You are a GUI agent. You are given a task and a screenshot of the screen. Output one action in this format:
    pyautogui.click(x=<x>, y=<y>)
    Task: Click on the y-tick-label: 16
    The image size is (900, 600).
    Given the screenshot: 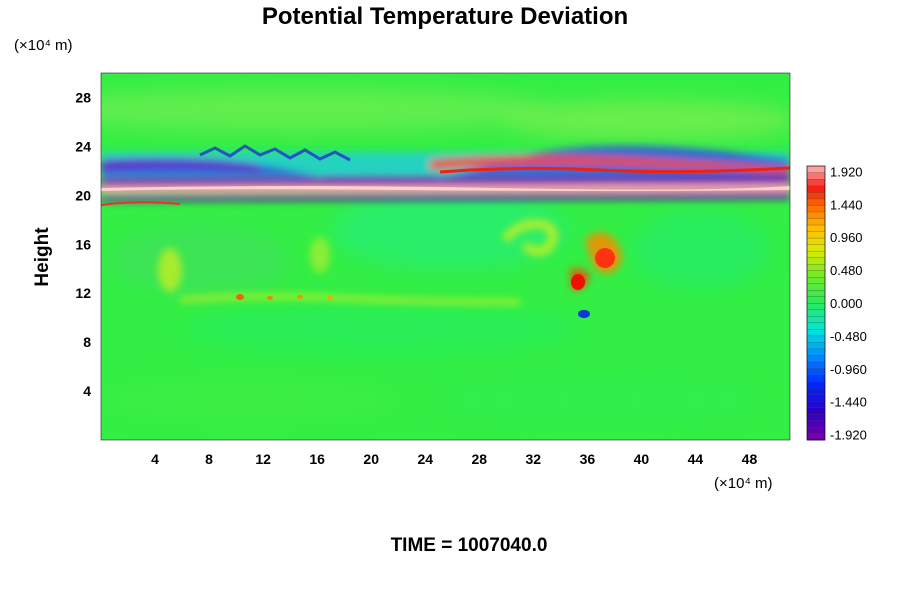 What is the action you would take?
    pyautogui.click(x=83, y=244)
    